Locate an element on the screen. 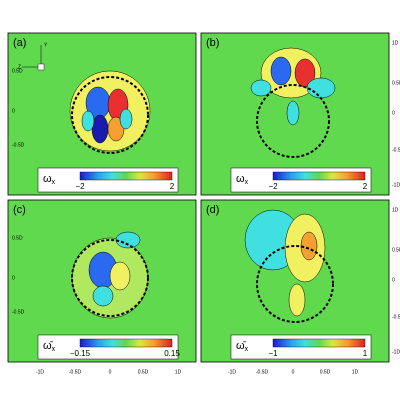 This screenshot has height=400, width=400. panel-label: (b) is located at coordinates (212, 43).